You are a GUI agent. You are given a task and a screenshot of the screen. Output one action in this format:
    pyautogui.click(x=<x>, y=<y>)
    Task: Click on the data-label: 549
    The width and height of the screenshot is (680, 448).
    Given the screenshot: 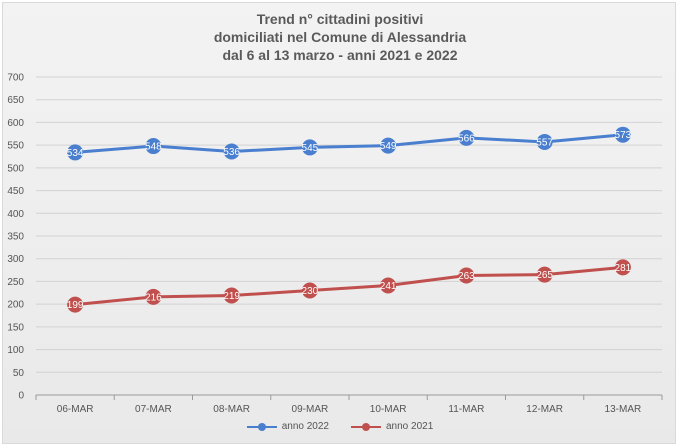 What is the action you would take?
    pyautogui.click(x=388, y=146)
    